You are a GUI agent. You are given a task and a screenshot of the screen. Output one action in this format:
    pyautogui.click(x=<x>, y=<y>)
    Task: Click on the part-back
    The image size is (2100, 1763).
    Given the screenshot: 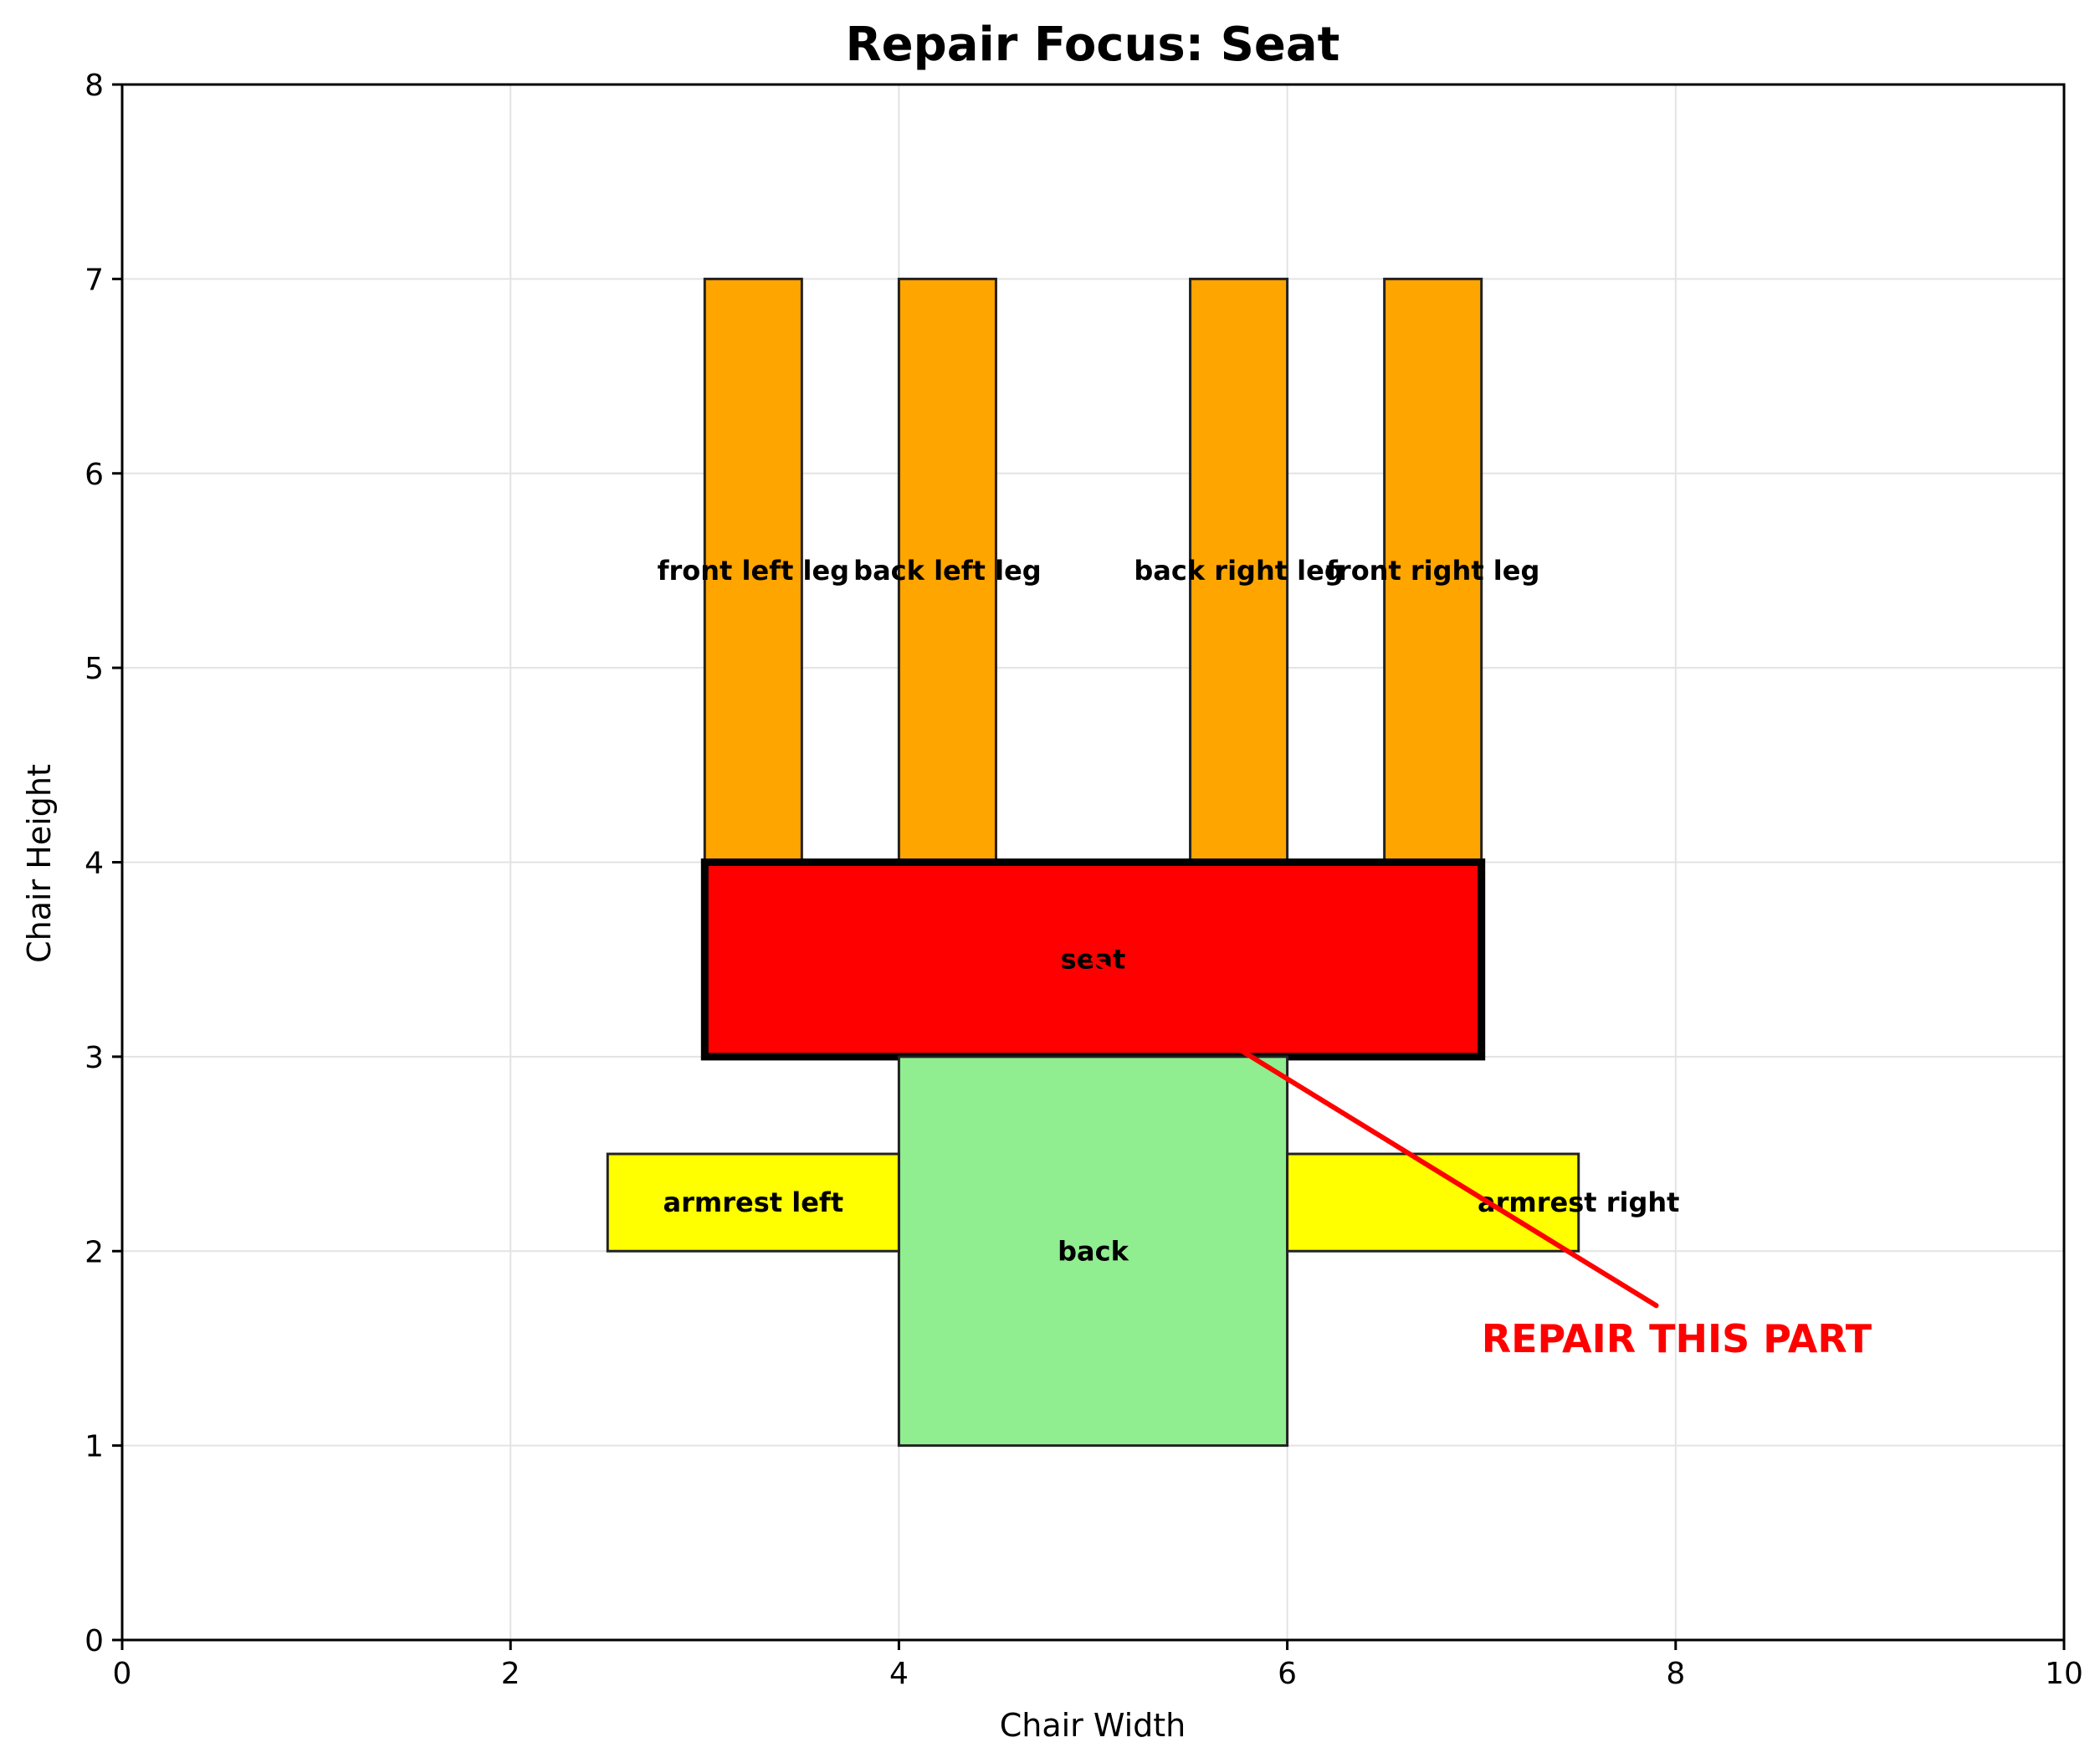 What is the action you would take?
    pyautogui.click(x=1093, y=1251)
    